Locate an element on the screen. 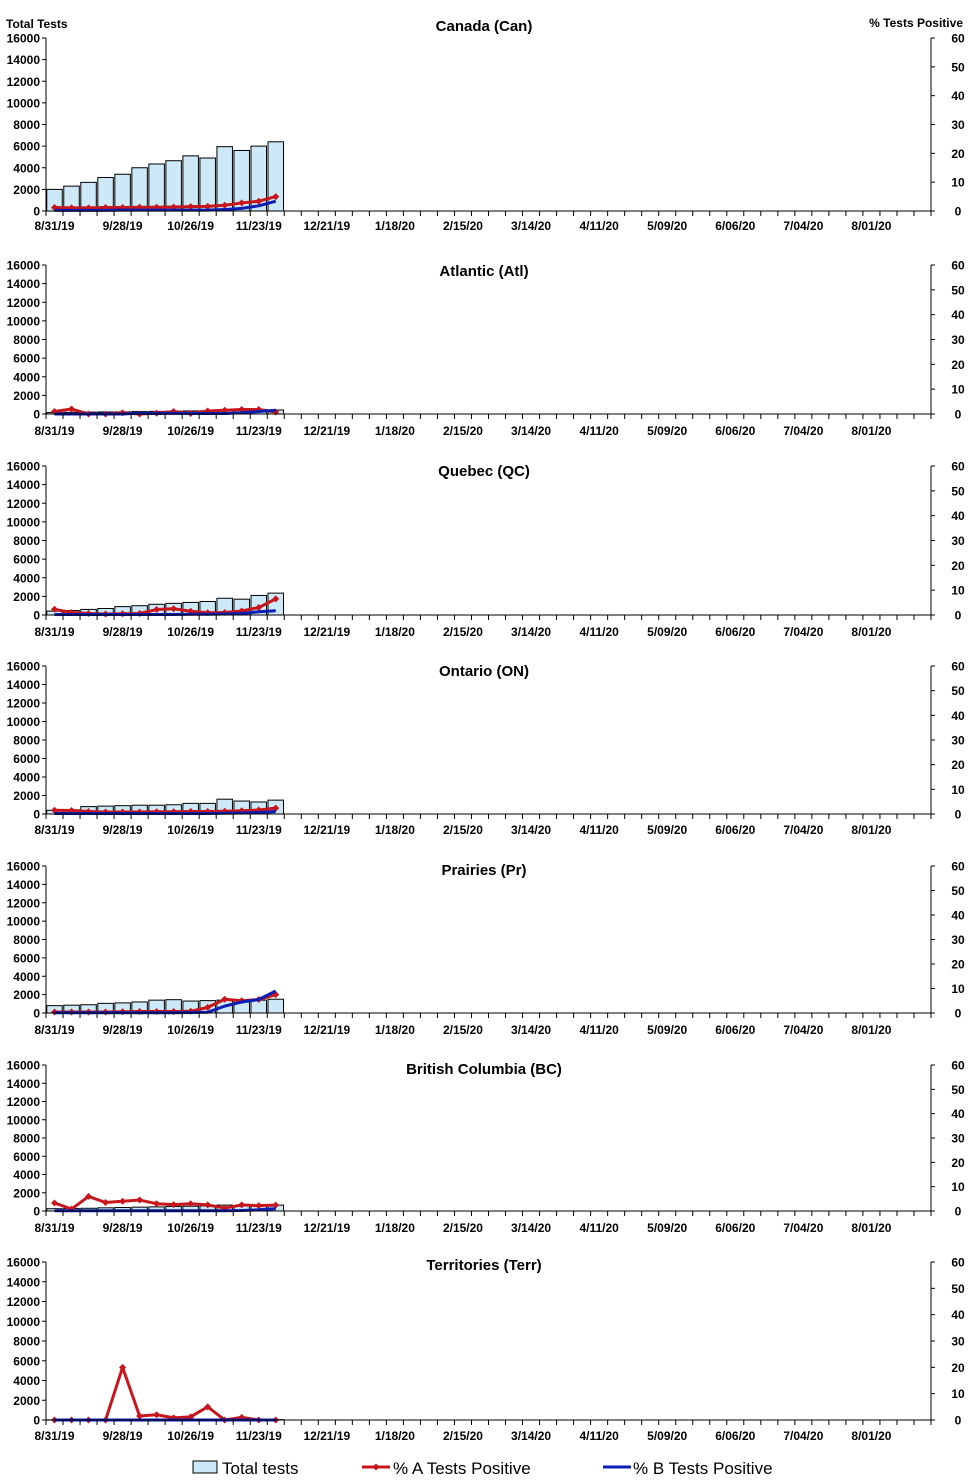 Image resolution: width=969 pixels, height=1481 pixels. right-tick-label: 40 is located at coordinates (958, 716).